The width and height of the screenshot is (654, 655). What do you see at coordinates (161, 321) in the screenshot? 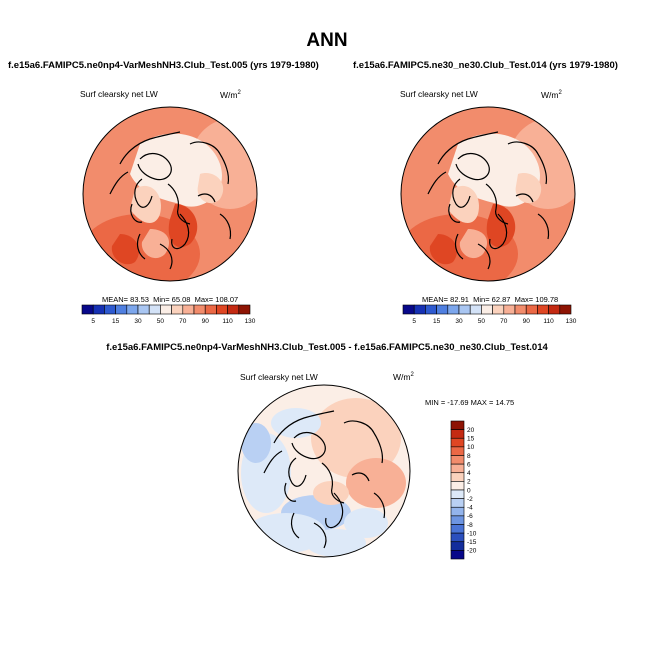
I see `left-colorbar-tick-label: 50` at bounding box center [161, 321].